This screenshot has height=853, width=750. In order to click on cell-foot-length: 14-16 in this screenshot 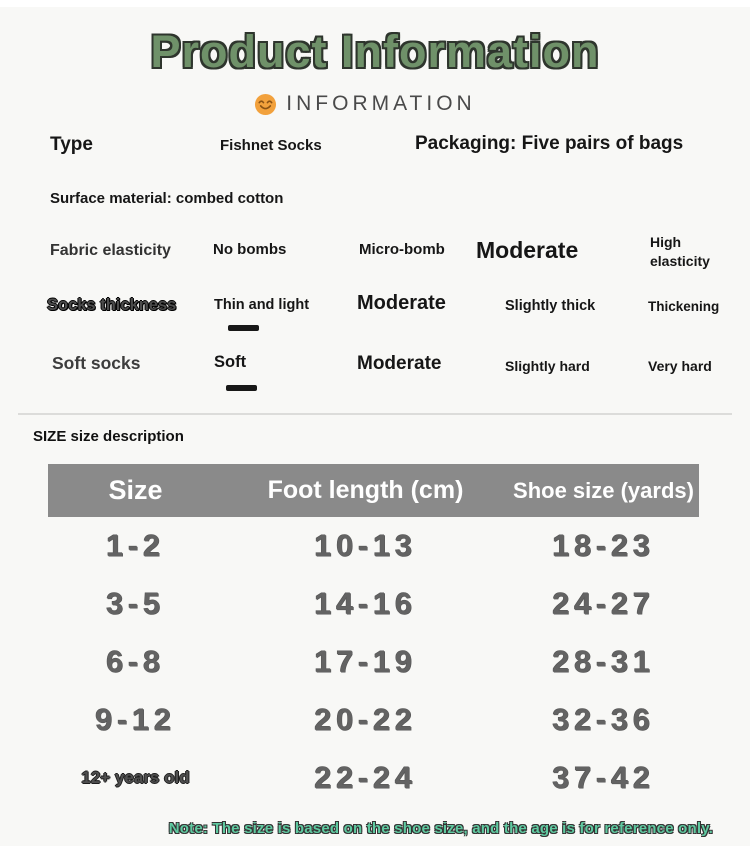, I will do `click(365, 603)`.